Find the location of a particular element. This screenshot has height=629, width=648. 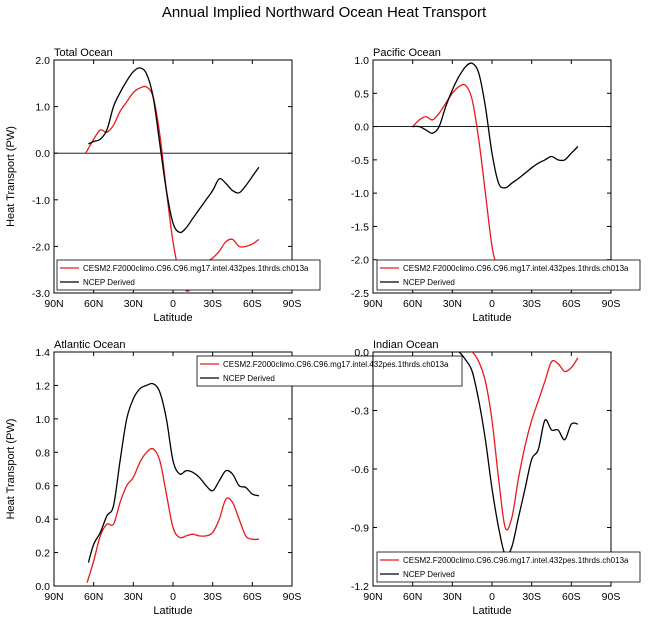

y-tick-label: 0.2 is located at coordinates (42, 554).